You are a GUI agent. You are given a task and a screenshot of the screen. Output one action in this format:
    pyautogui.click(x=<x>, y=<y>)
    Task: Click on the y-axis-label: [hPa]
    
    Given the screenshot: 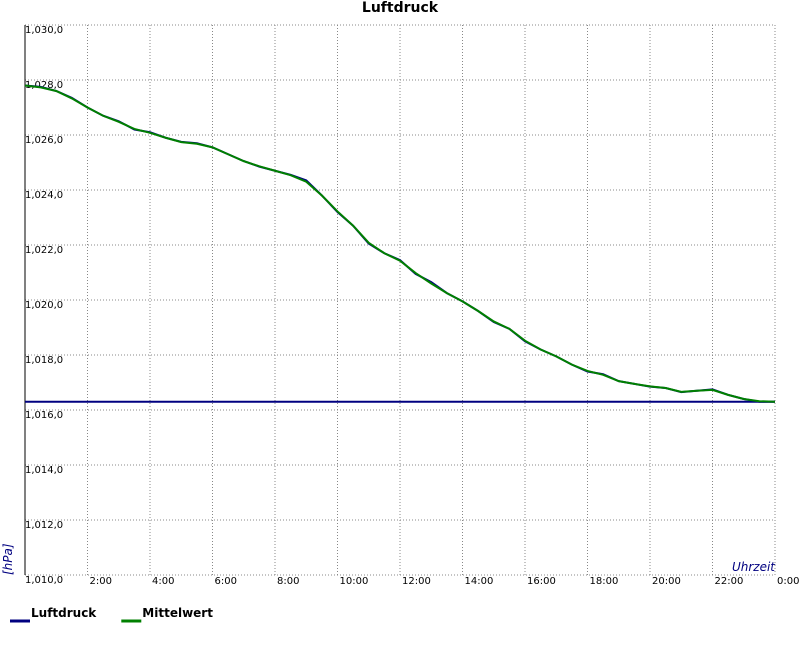 What is the action you would take?
    pyautogui.click(x=8, y=559)
    